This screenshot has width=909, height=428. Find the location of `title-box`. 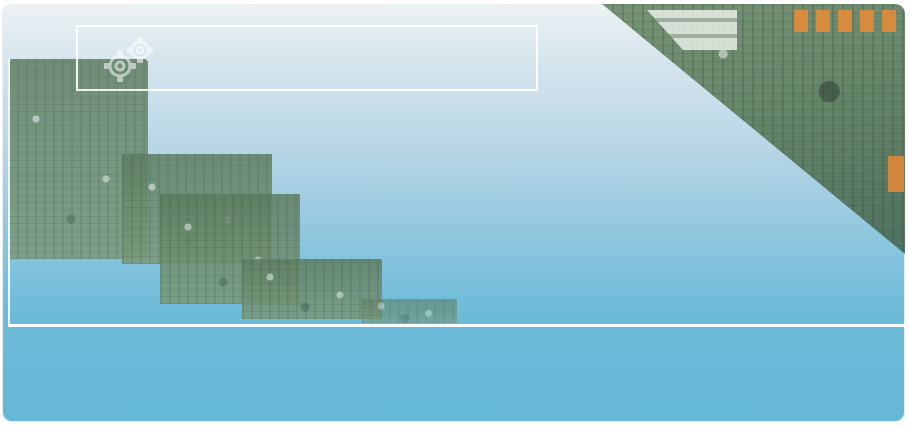

title-box is located at coordinates (307, 58).